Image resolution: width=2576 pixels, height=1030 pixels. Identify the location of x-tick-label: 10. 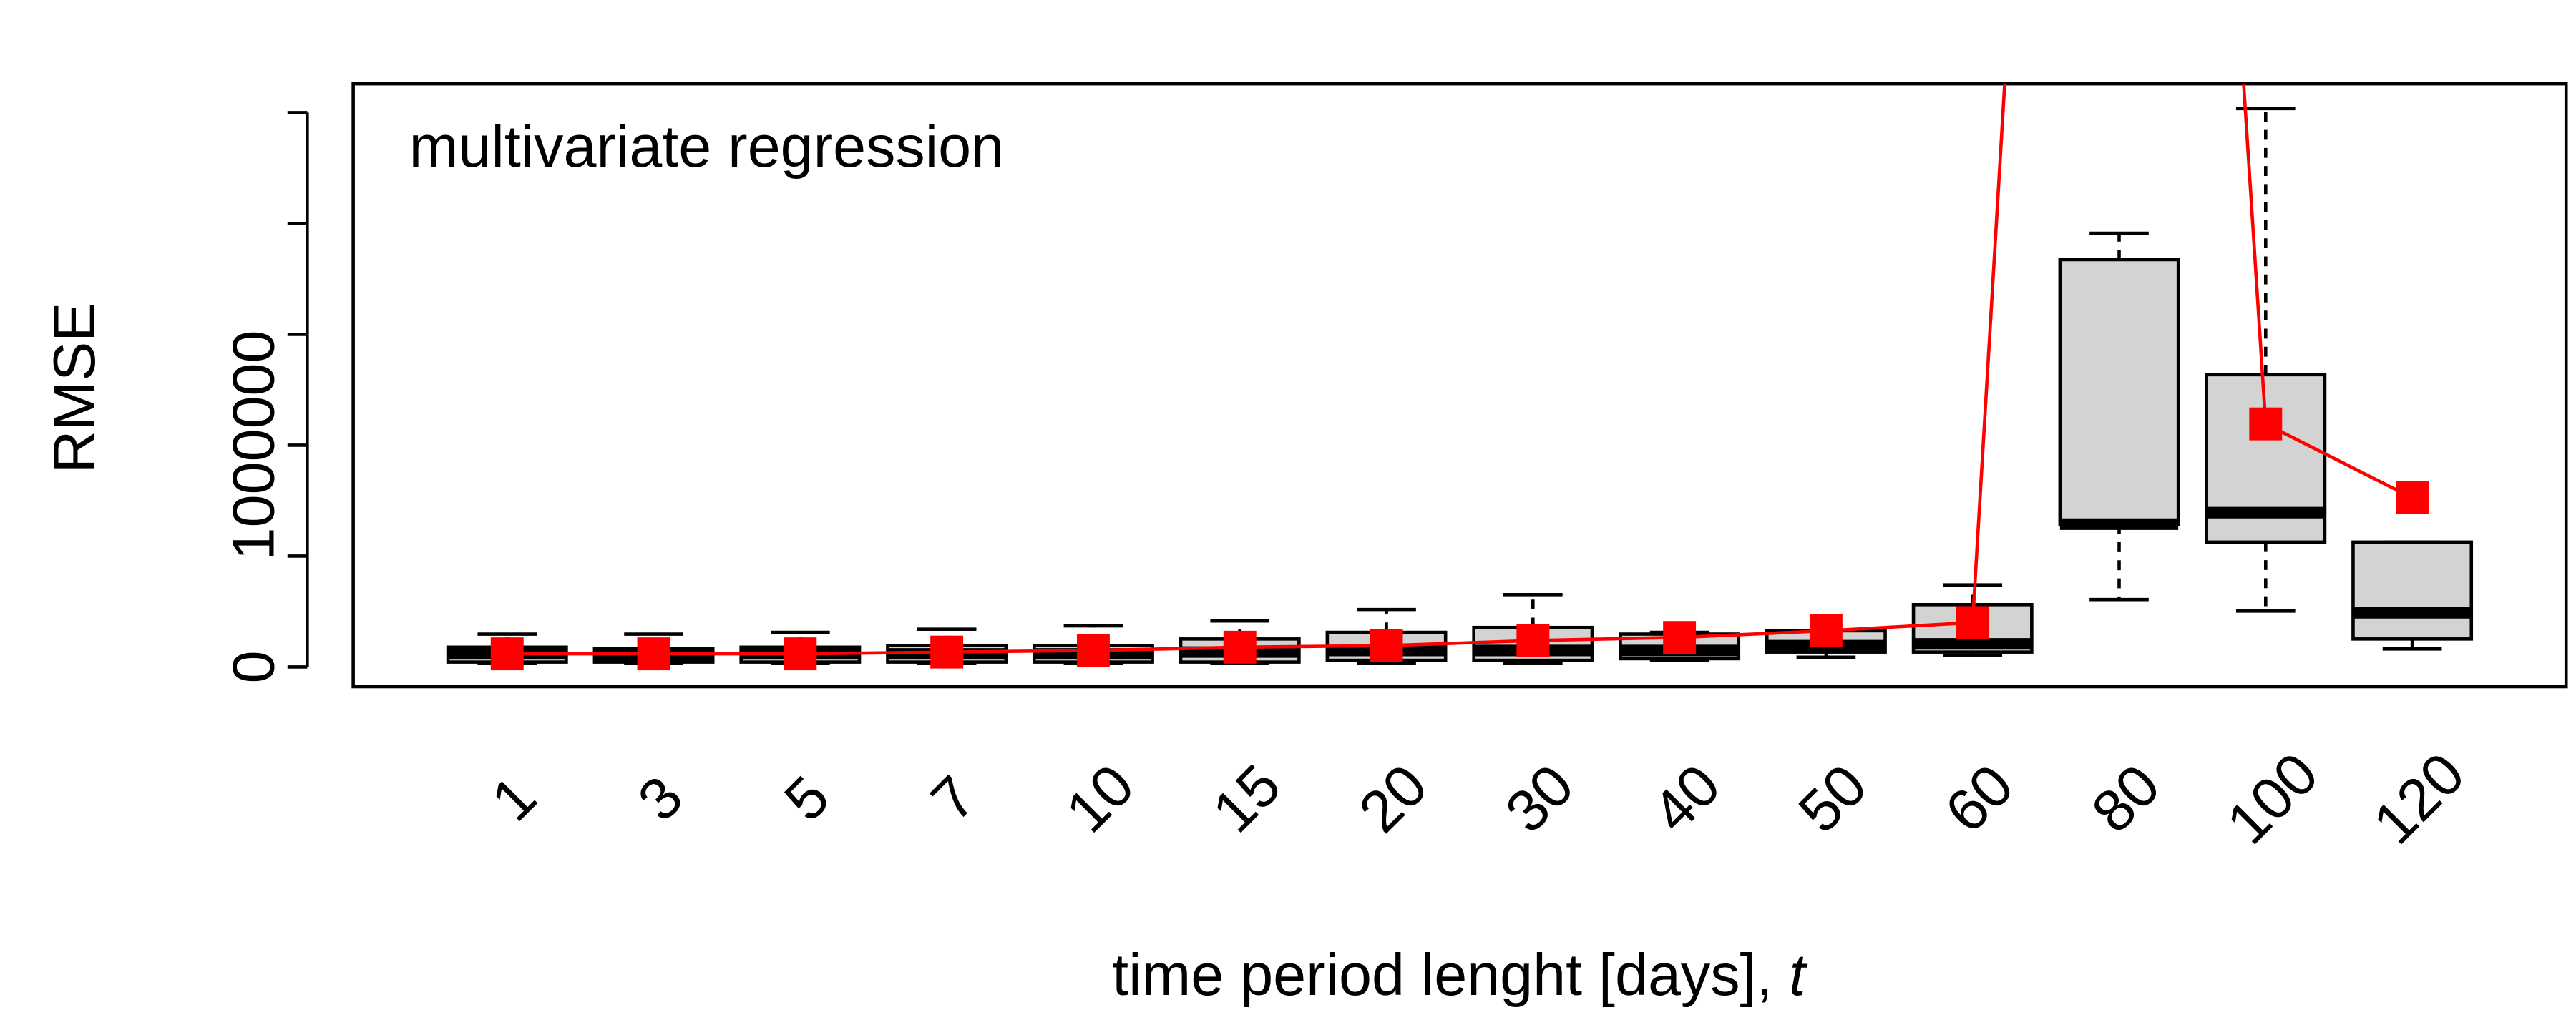
(1100, 798).